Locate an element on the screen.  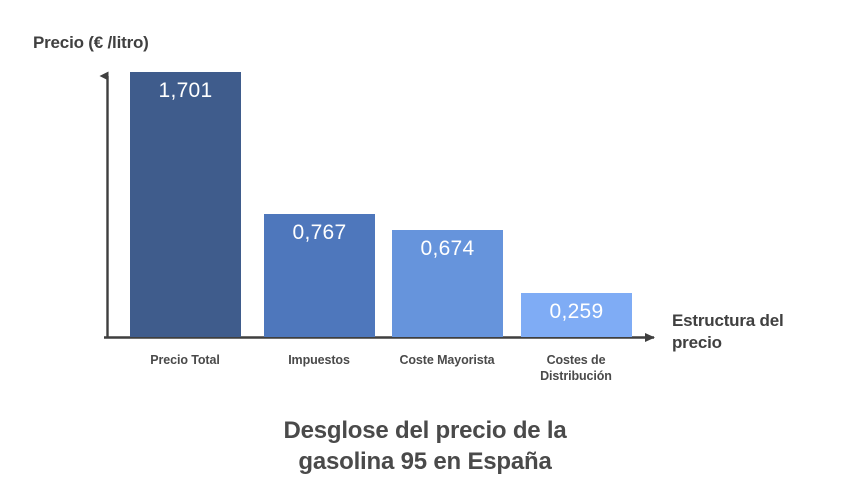
tick-label-line-1: Precio Total is located at coordinates (185, 360).